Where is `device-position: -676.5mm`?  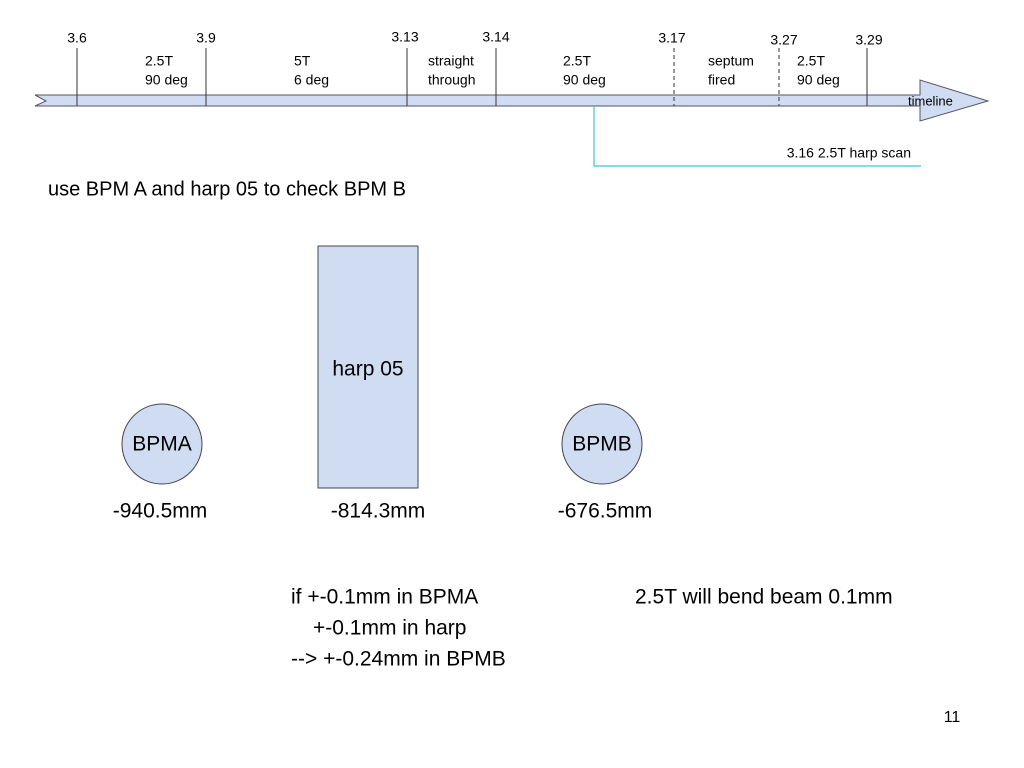
device-position: -676.5mm is located at coordinates (605, 511).